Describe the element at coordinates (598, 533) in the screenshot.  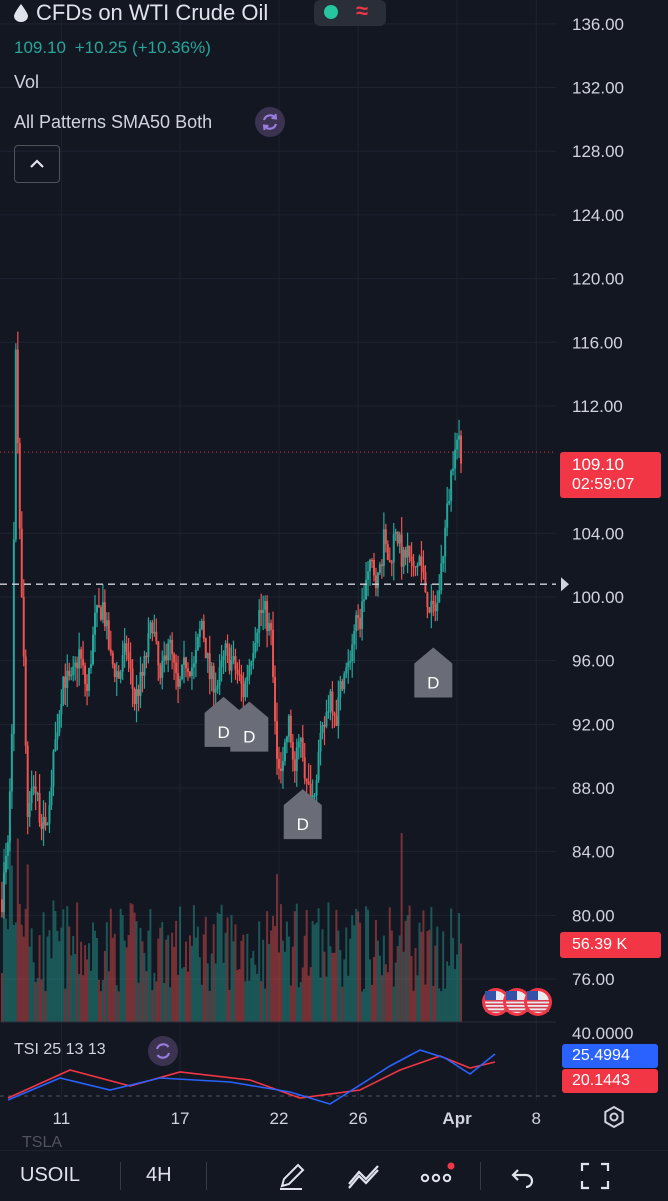
I see `y-tick-label: 104.00` at that location.